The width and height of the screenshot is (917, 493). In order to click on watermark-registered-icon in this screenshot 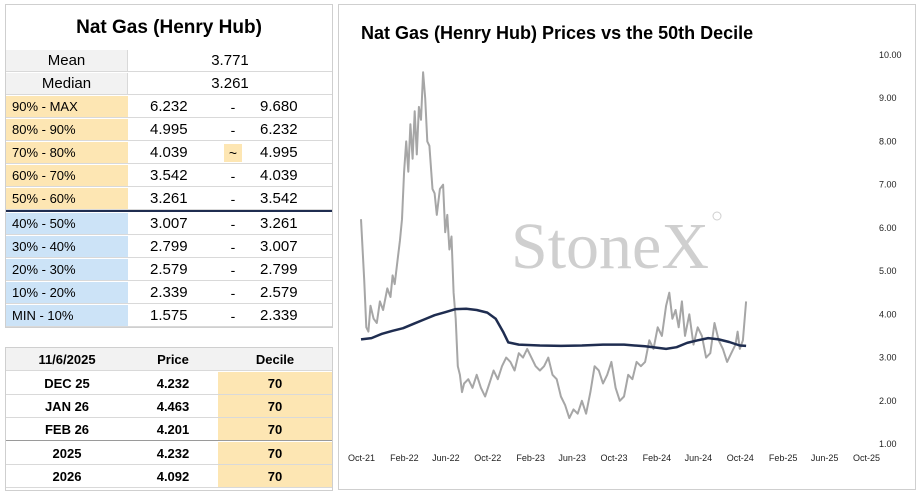, I will do `click(717, 216)`.